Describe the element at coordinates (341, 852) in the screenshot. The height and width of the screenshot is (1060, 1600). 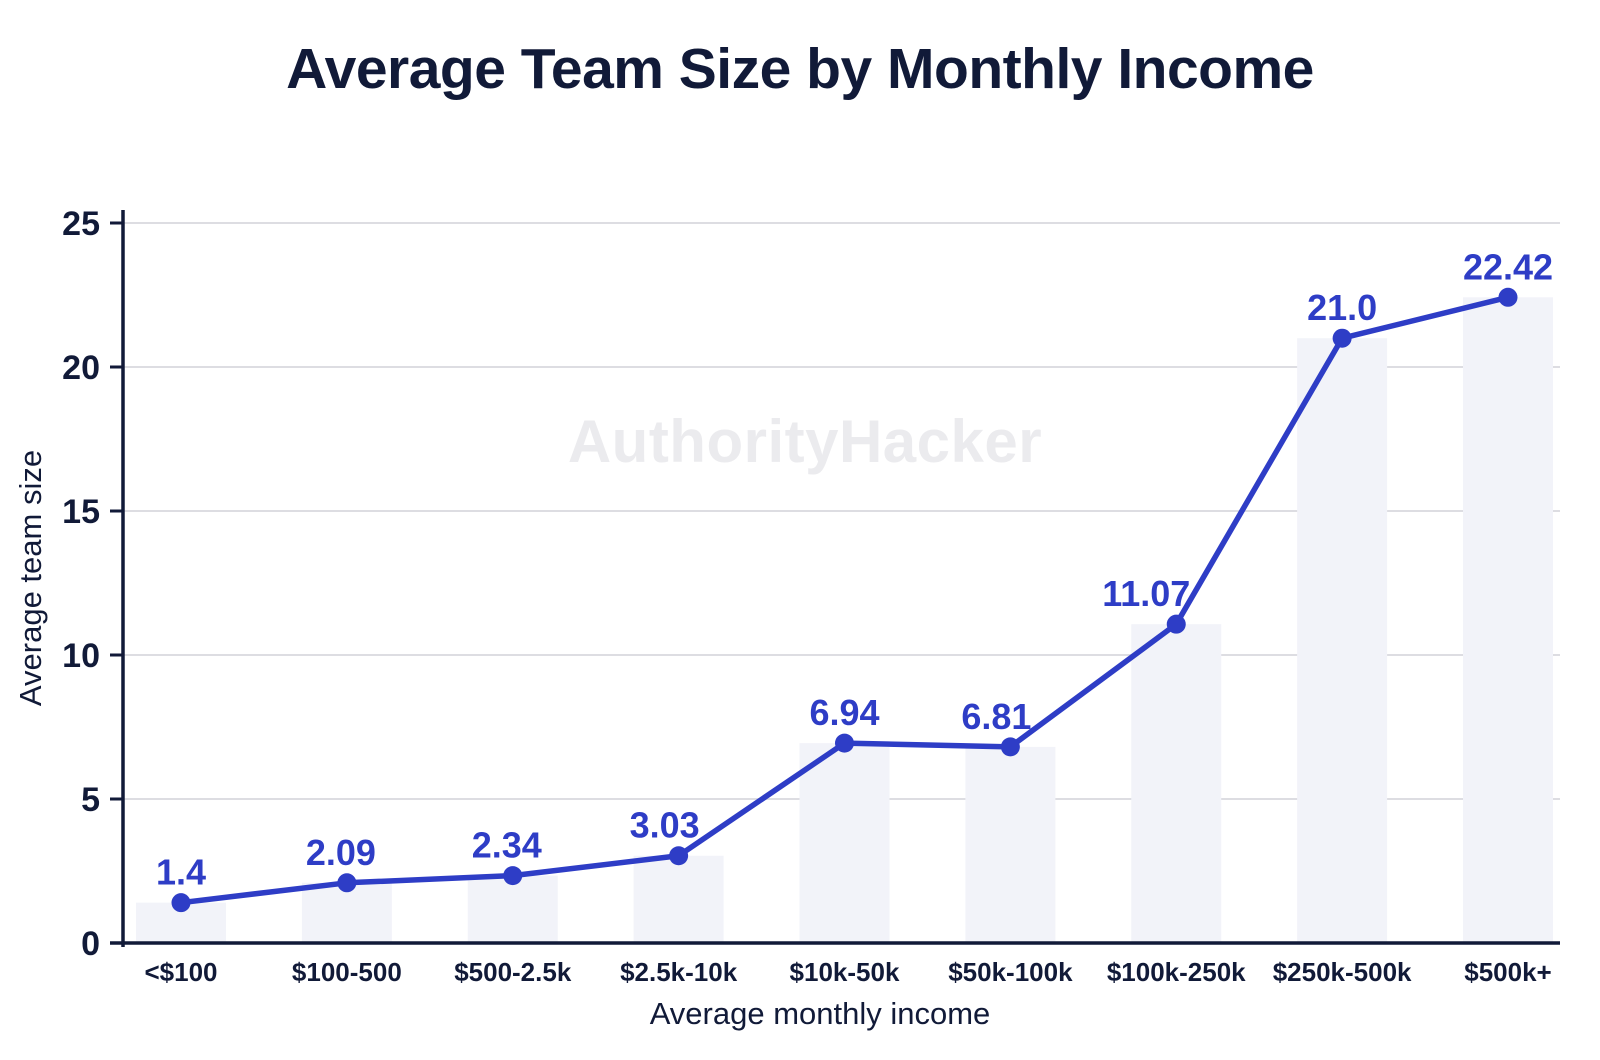
I see `data-point-label: 2.09` at that location.